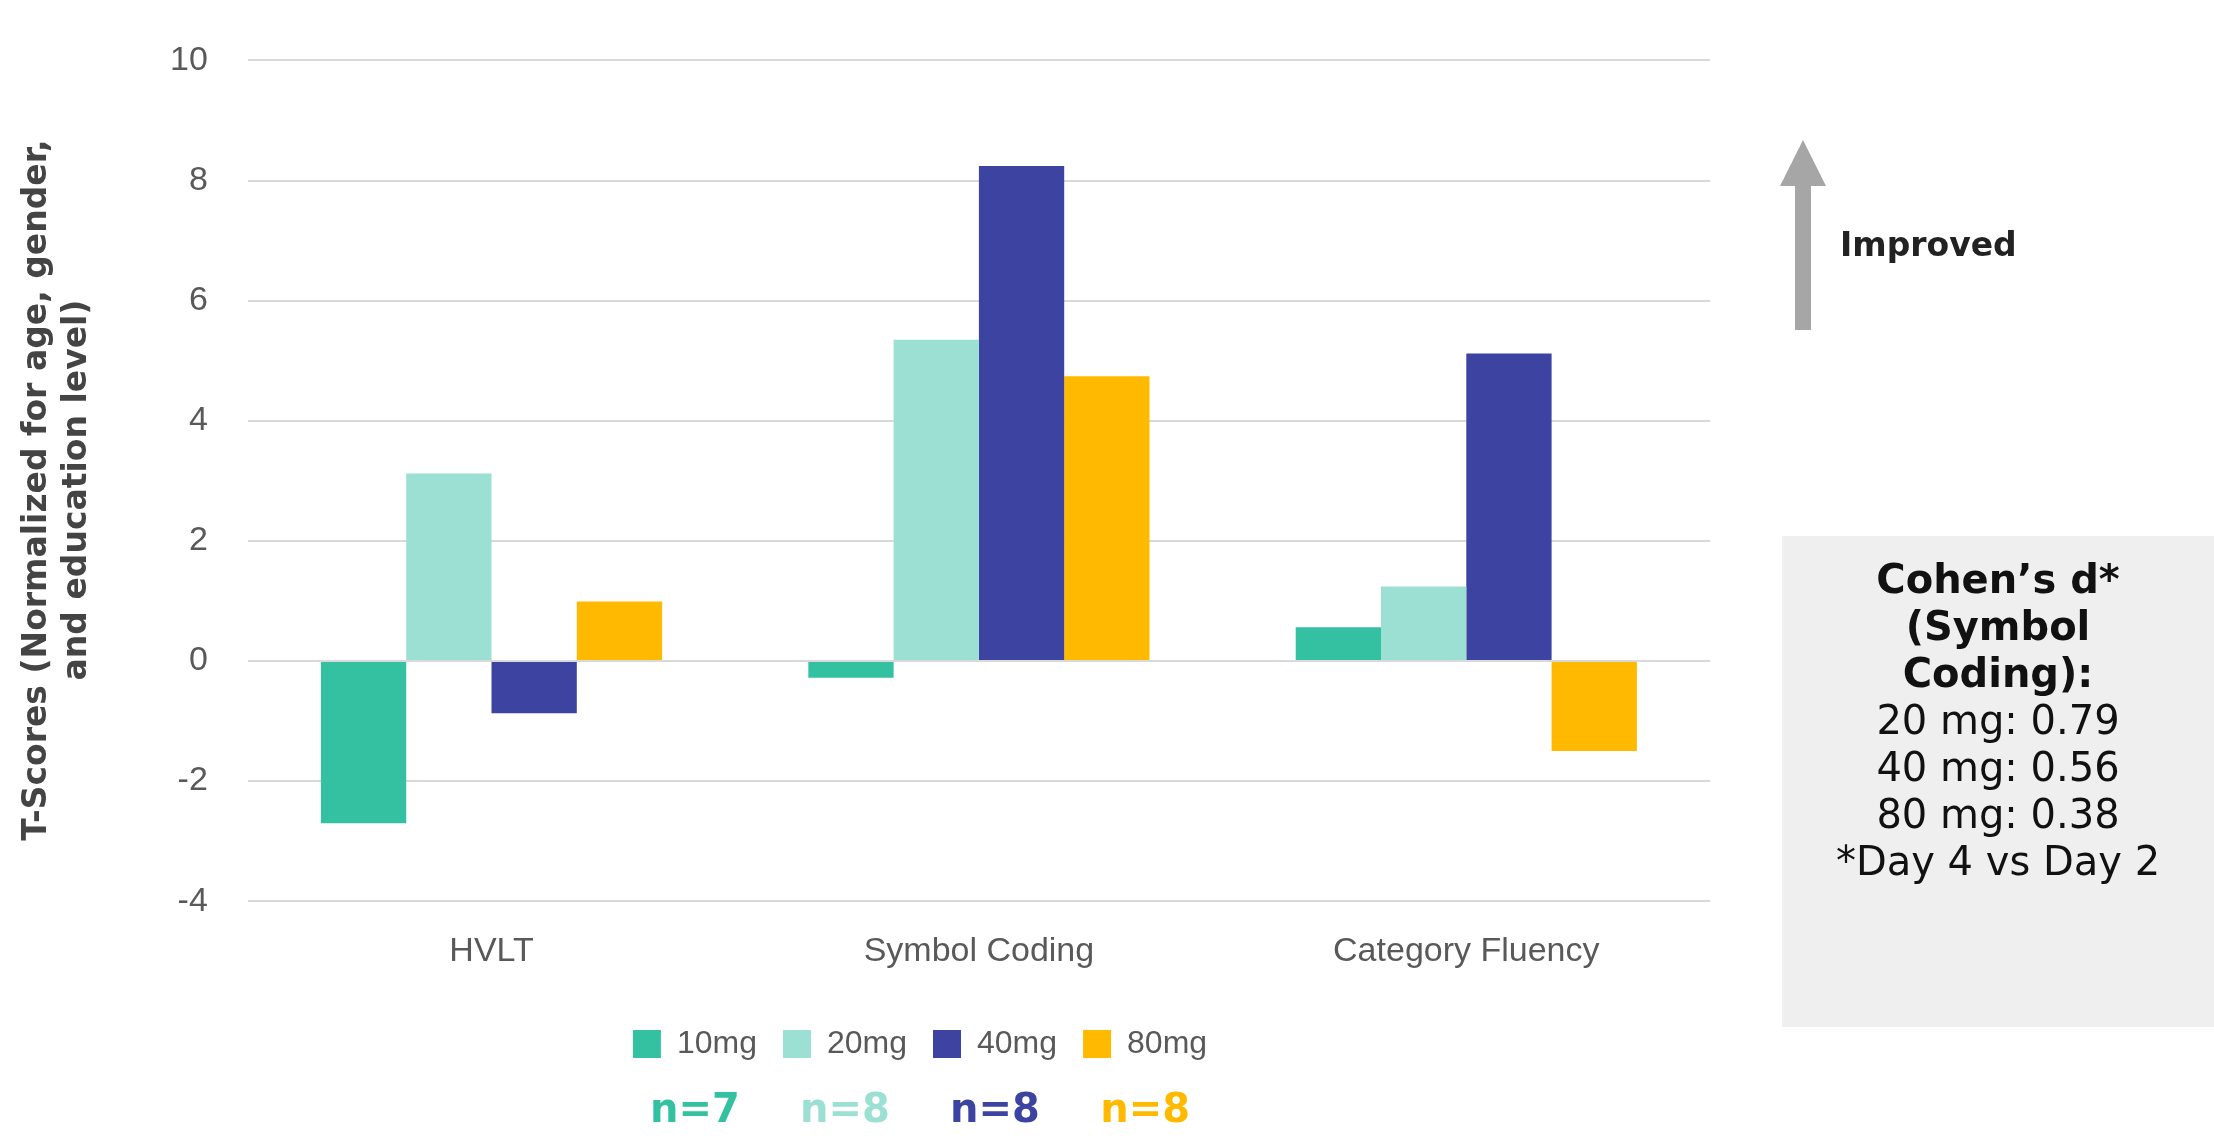 This screenshot has height=1140, width=2214. I want to click on y-tick-label: 4, so click(198, 418).